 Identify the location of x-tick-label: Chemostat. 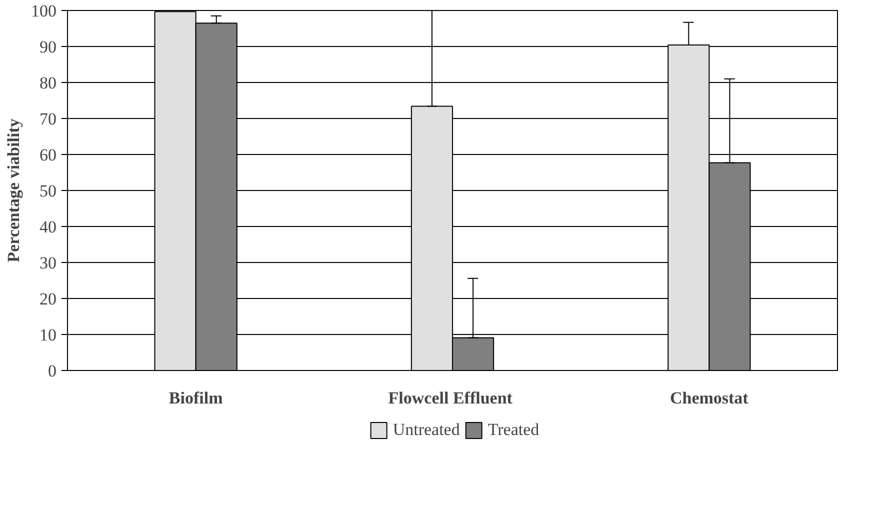
(709, 398).